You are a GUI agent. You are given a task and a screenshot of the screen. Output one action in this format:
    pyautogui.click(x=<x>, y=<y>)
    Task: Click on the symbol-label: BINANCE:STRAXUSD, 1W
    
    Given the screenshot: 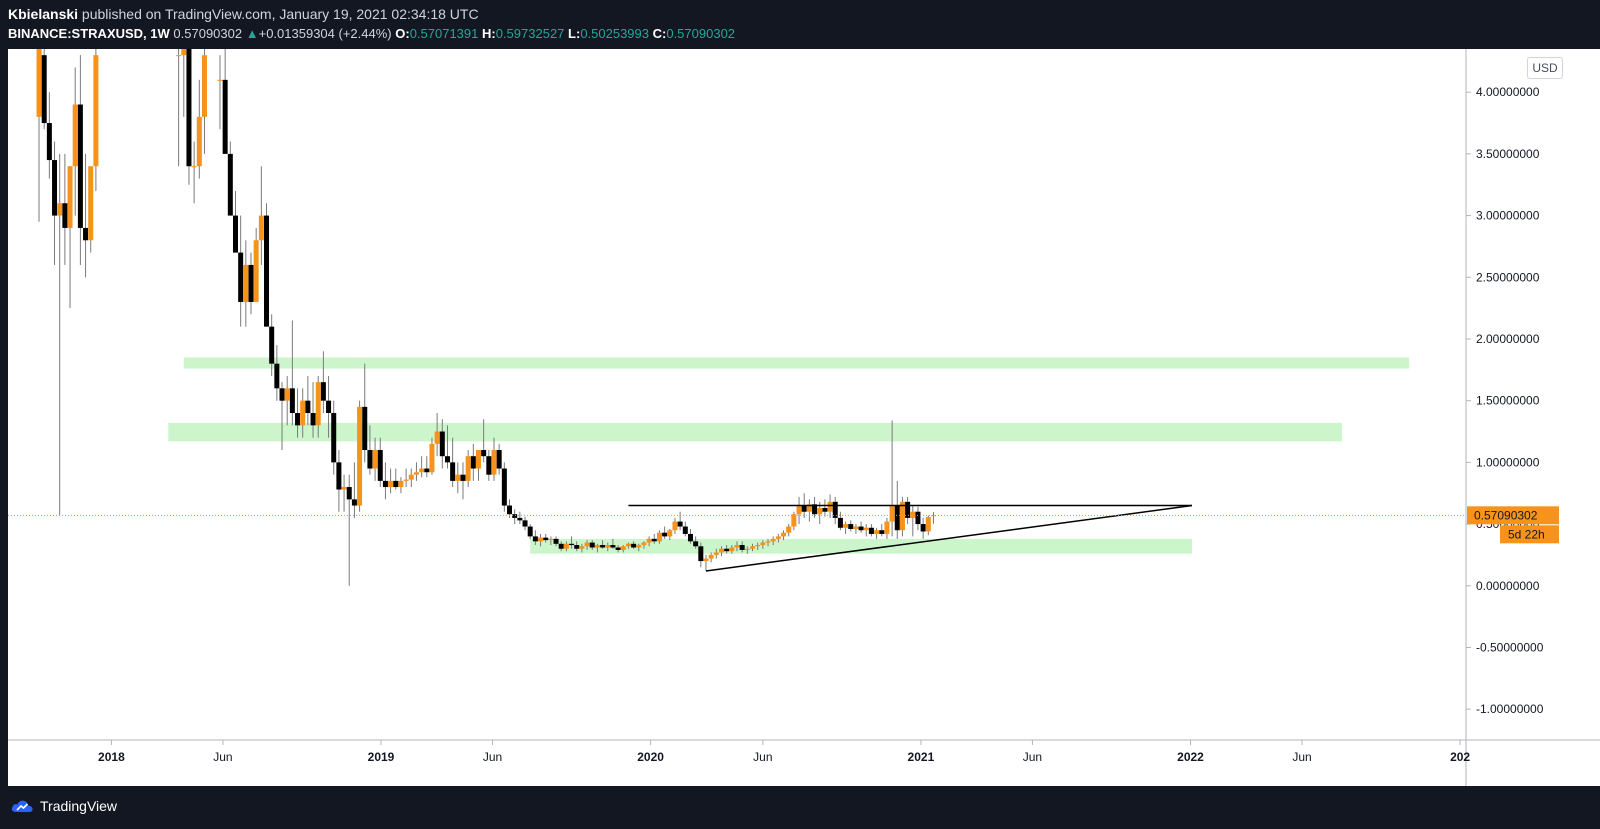 What is the action you would take?
    pyautogui.click(x=89, y=33)
    